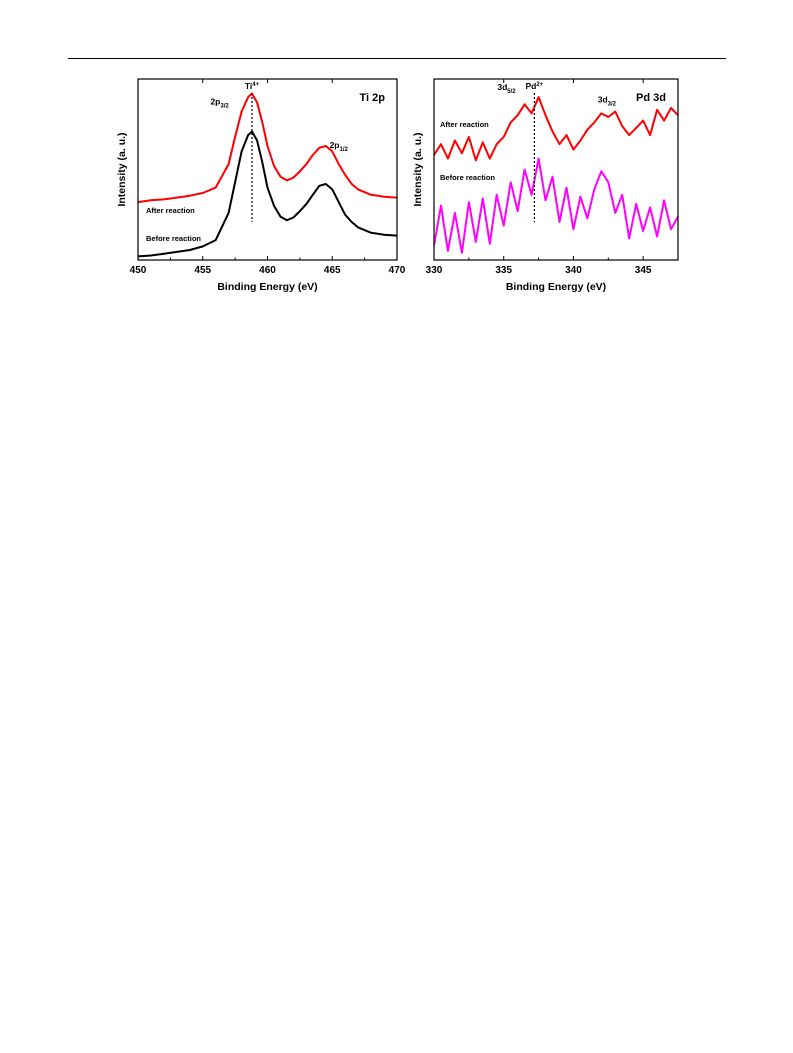  Describe the element at coordinates (267, 270) in the screenshot. I see `x-tick-label: 460` at that location.